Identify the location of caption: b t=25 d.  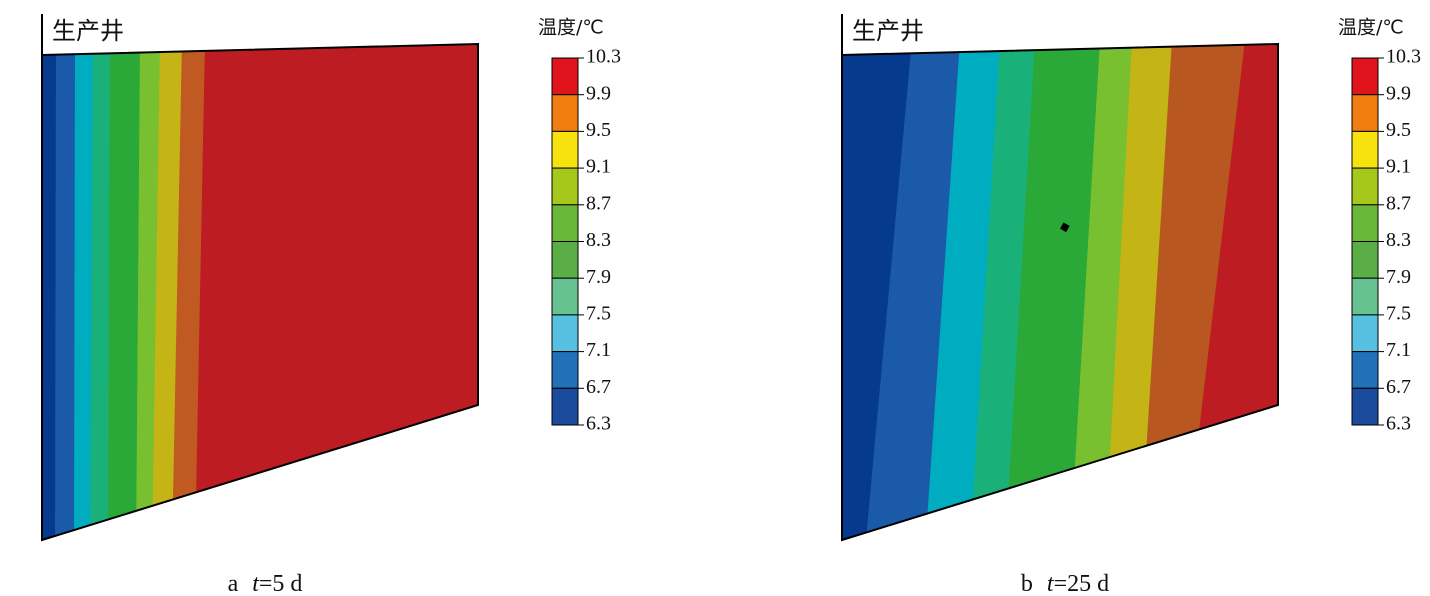
(1065, 583).